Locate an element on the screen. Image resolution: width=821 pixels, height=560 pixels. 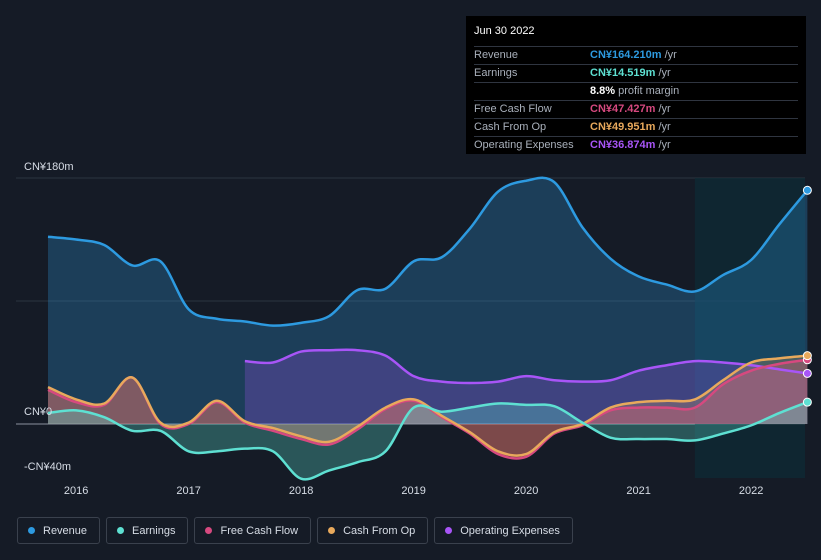
earnings-area is located at coordinates (428, 441).